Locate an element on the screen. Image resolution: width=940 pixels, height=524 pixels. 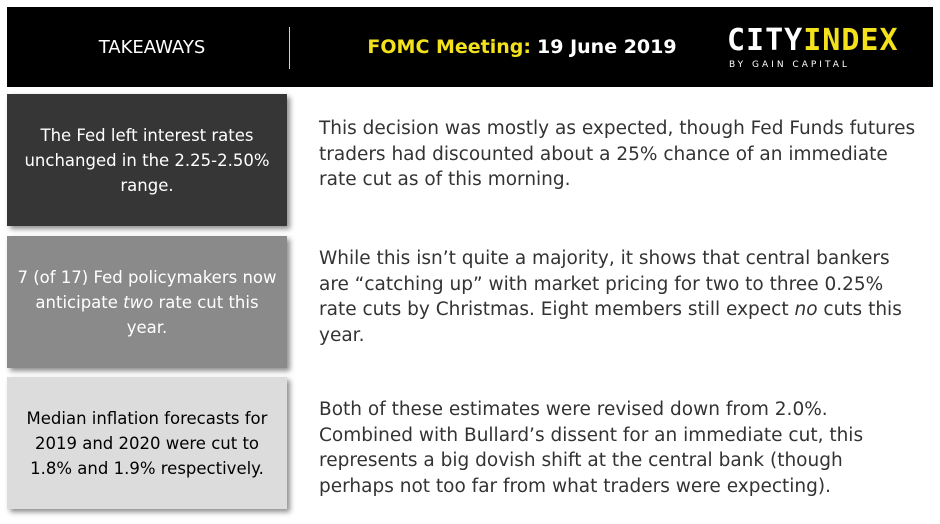
meeting-label: FOMC Meeting: is located at coordinates (449, 47).